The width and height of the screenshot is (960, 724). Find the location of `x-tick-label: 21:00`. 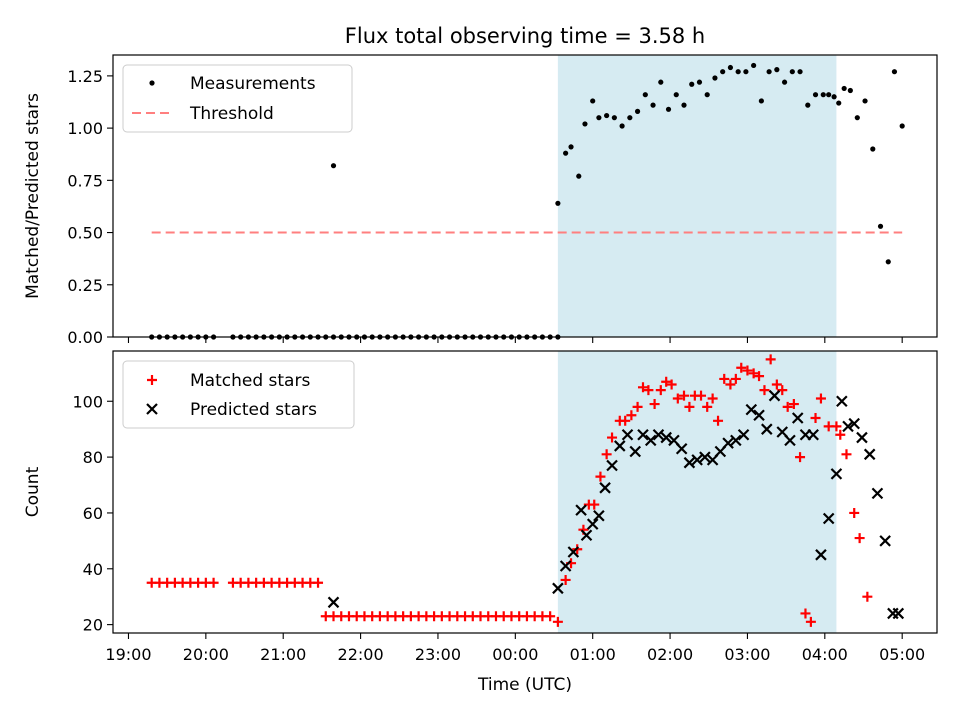

x-tick-label: 21:00 is located at coordinates (283, 654).